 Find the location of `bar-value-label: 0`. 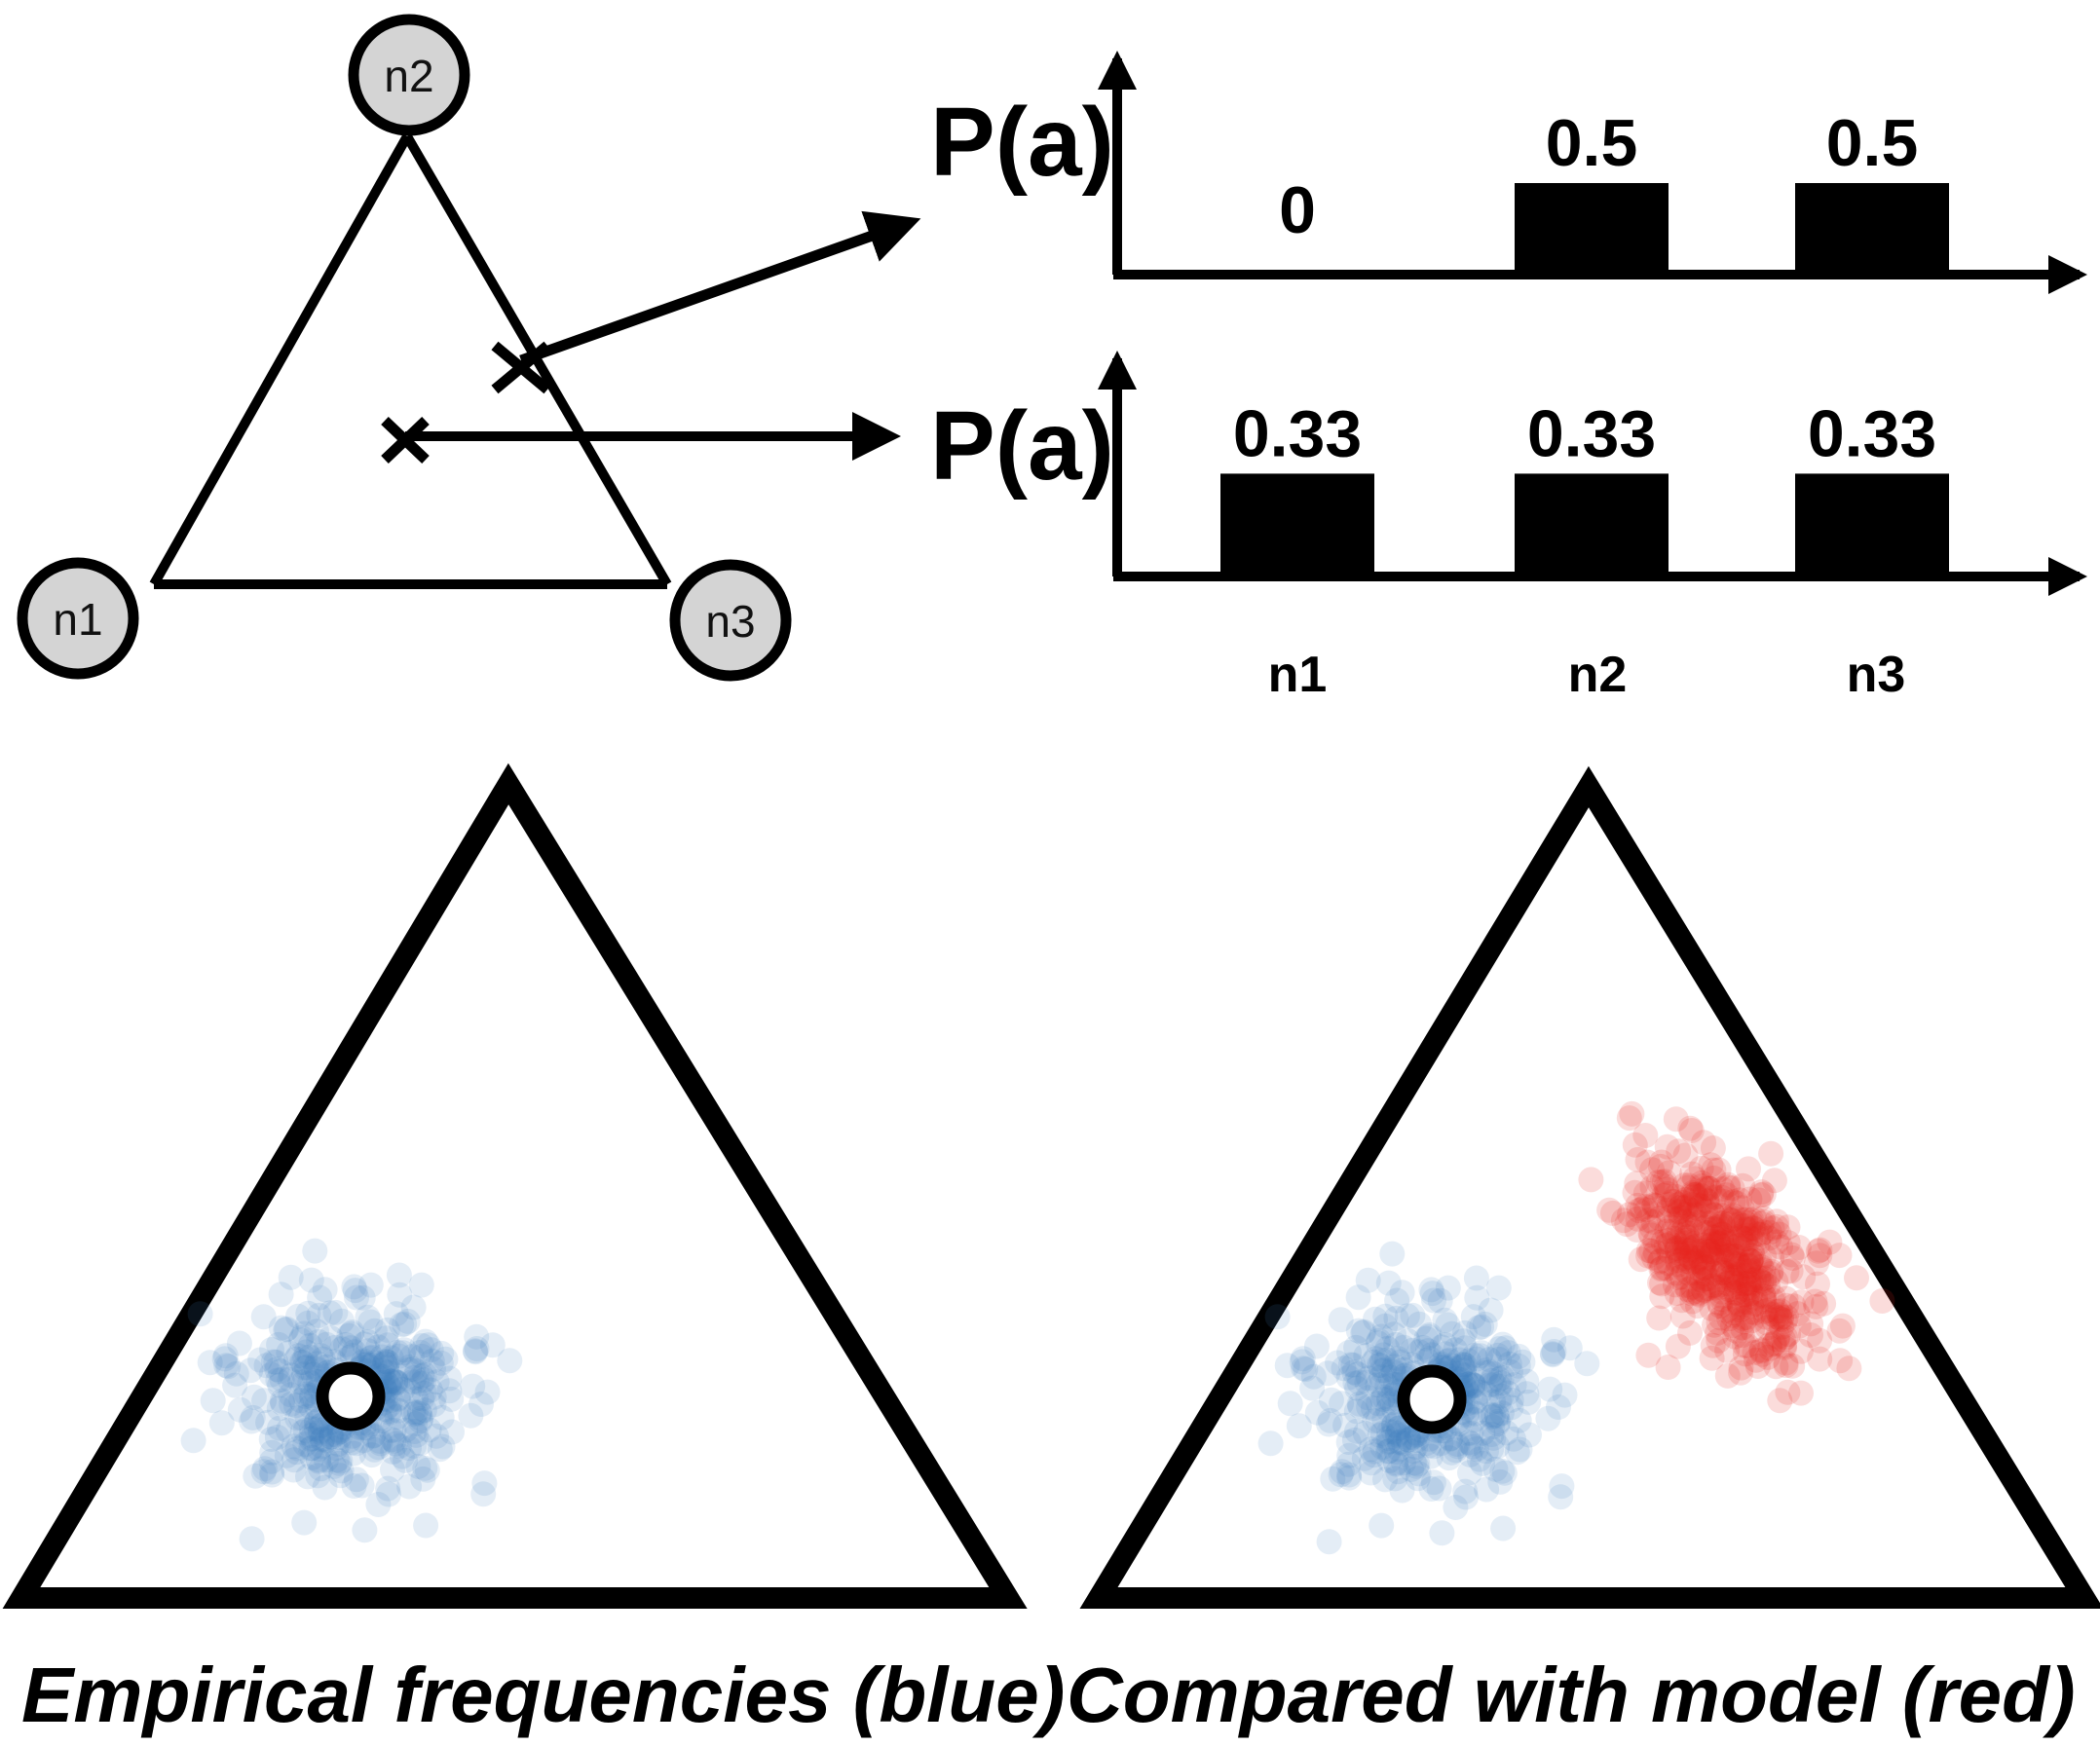

bar-value-label: 0 is located at coordinates (1297, 210).